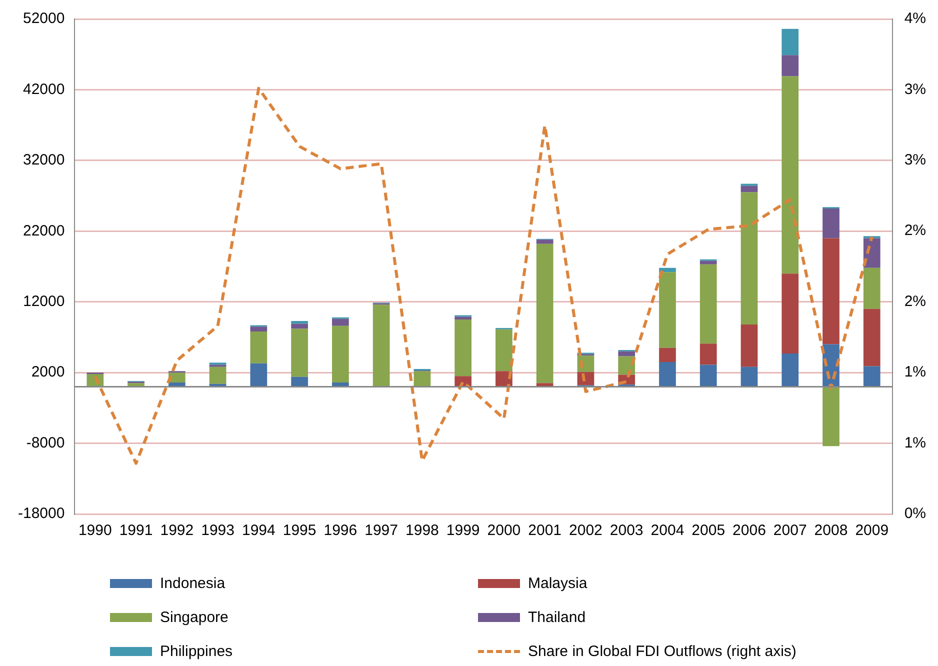 The image size is (938, 666). Describe the element at coordinates (193, 583) in the screenshot. I see `legend-label: Indonesia` at that location.